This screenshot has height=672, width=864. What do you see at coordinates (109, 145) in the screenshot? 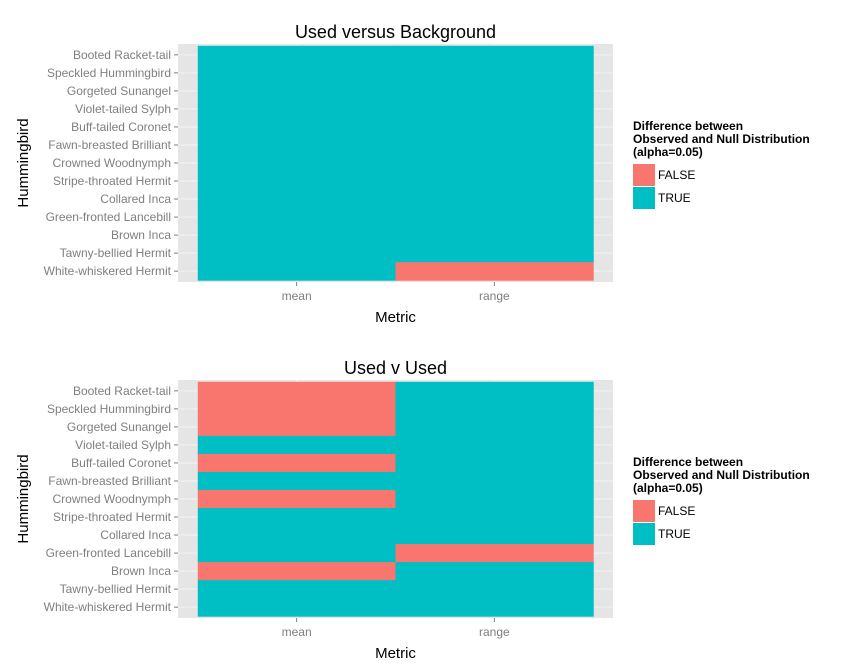
I see `y-tick-label: Fawn-breasted Brilliant` at bounding box center [109, 145].